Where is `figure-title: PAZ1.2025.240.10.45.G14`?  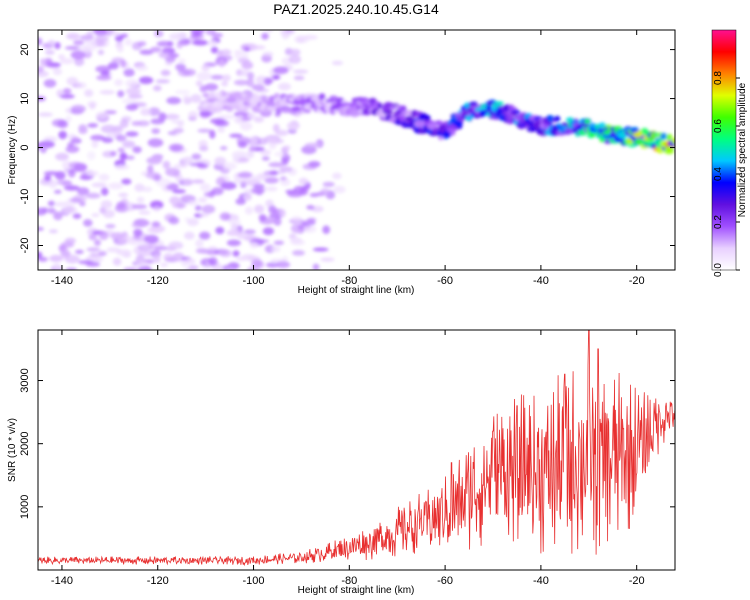
figure-title: PAZ1.2025.240.10.45.G14 is located at coordinates (356, 9).